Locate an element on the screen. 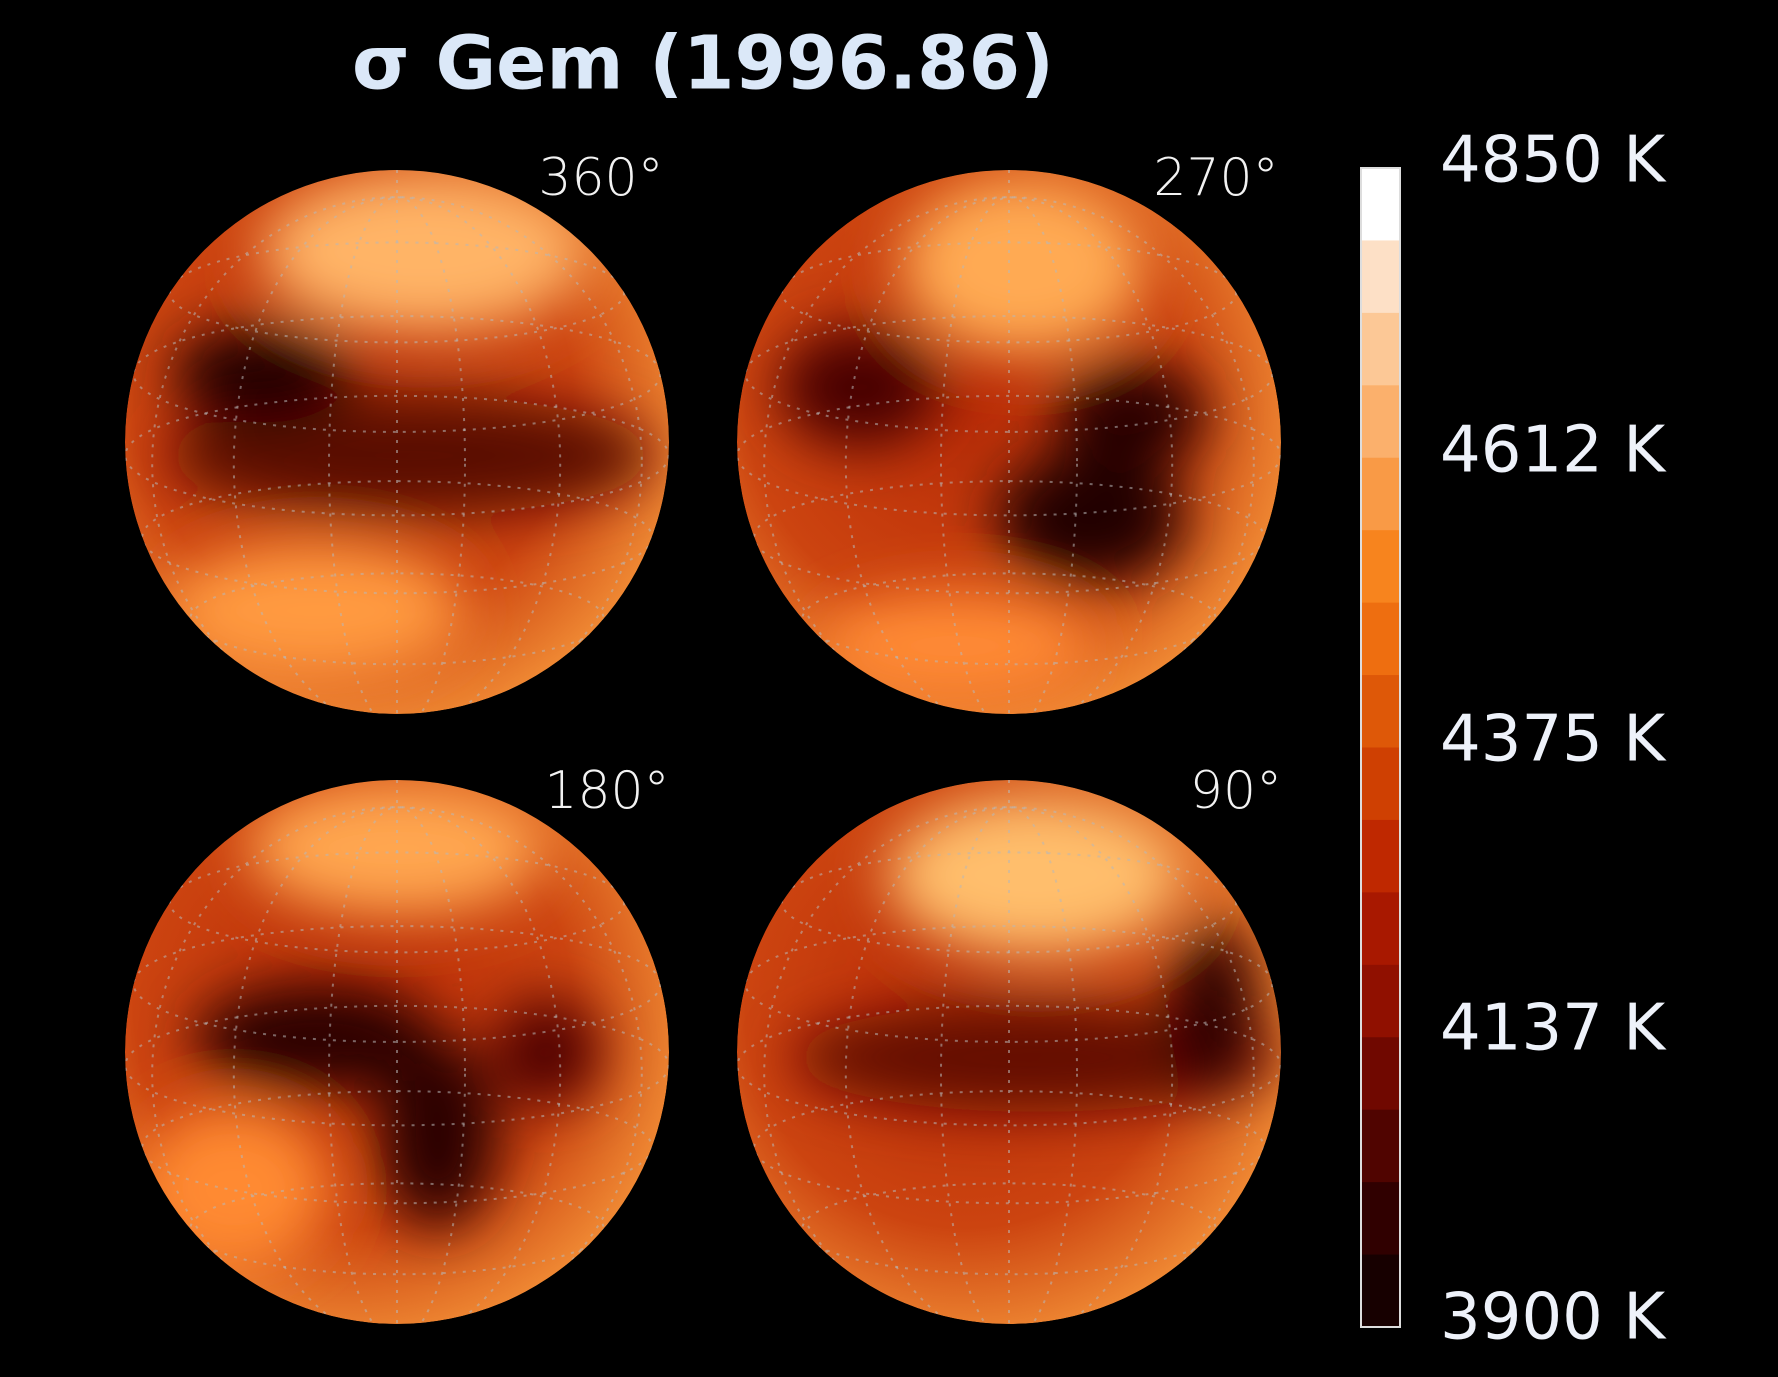 The image size is (1778, 1377). panel-label: 360° is located at coordinates (600, 178).